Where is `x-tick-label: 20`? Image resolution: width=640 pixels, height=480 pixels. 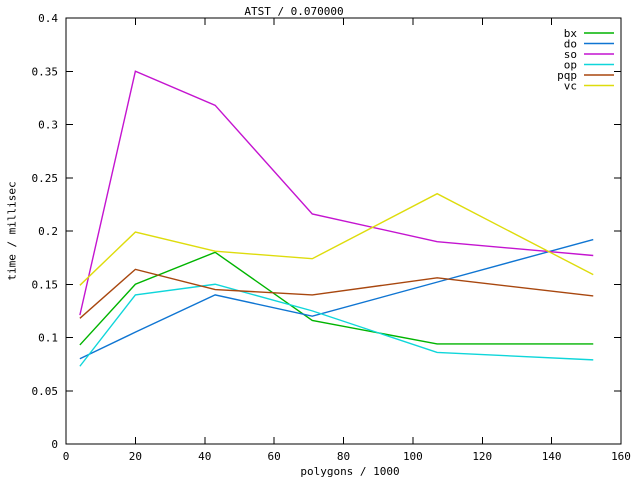 x-tick-label: 20 is located at coordinates (135, 456).